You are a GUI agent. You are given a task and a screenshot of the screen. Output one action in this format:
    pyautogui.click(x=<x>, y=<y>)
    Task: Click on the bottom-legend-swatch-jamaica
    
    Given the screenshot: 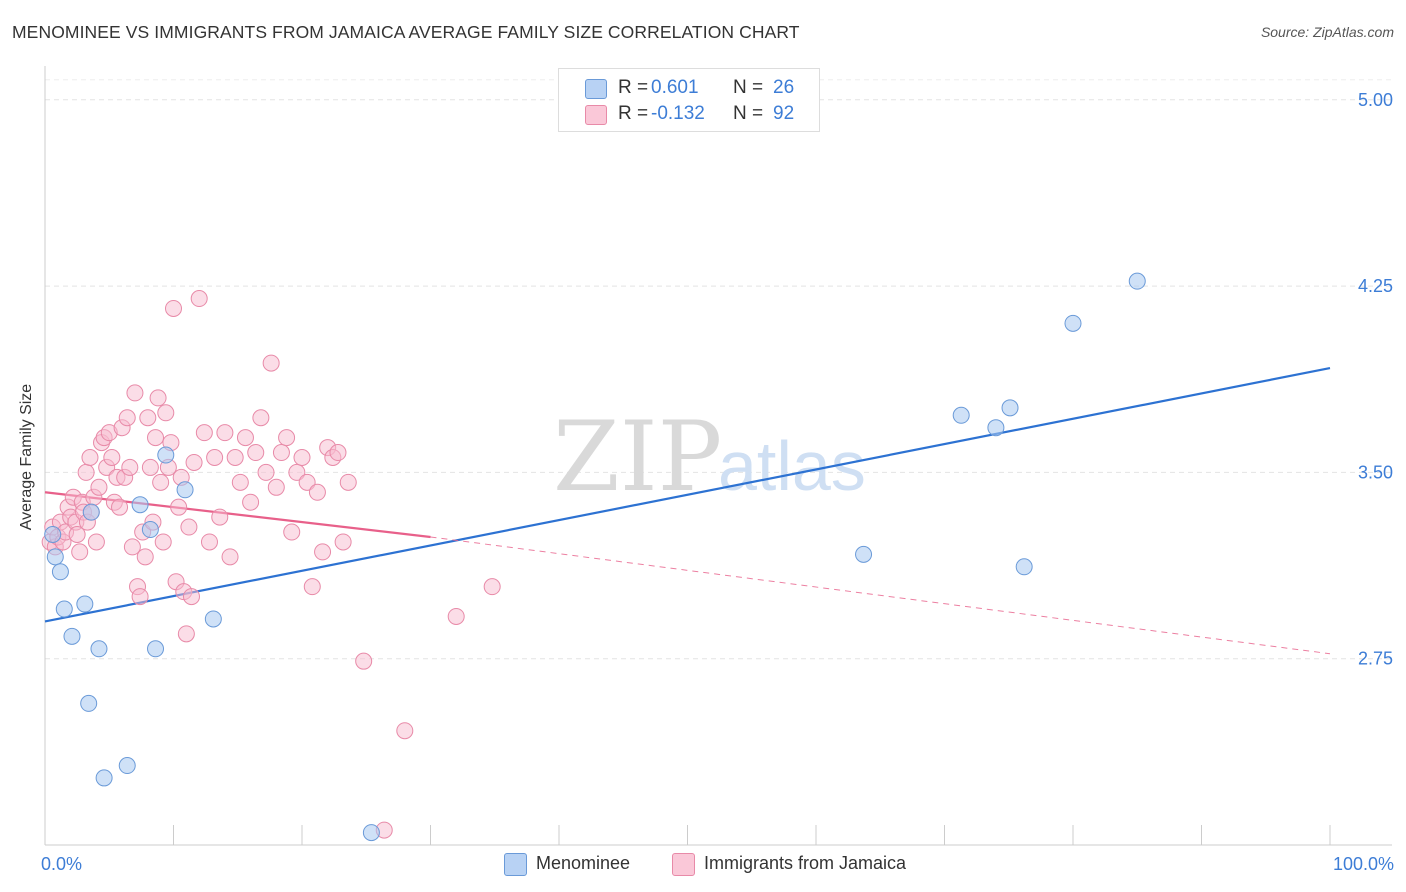 What is the action you would take?
    pyautogui.click(x=683, y=864)
    